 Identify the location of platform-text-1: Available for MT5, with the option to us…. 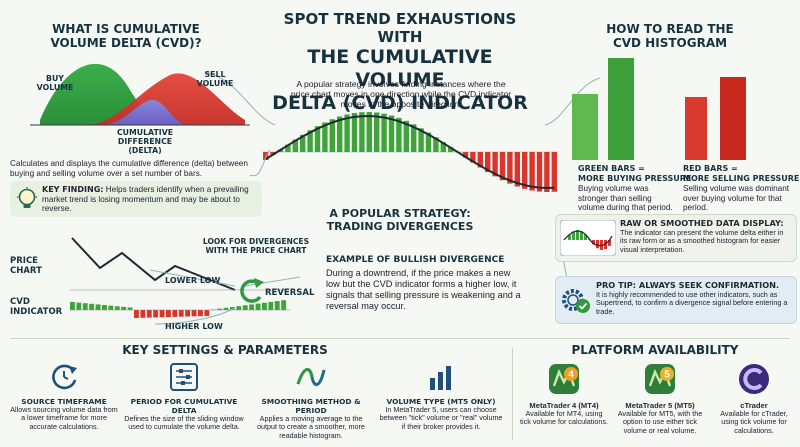
(660, 422).